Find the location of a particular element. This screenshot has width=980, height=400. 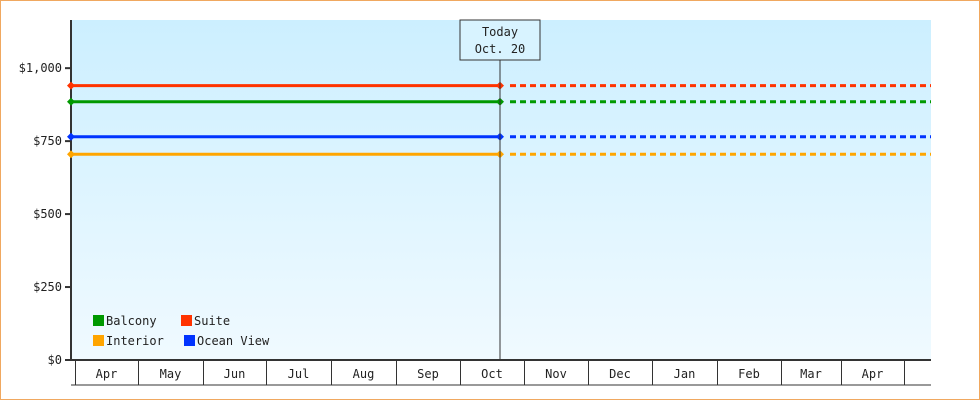

y-tick-label: $750 is located at coordinates (47, 141).